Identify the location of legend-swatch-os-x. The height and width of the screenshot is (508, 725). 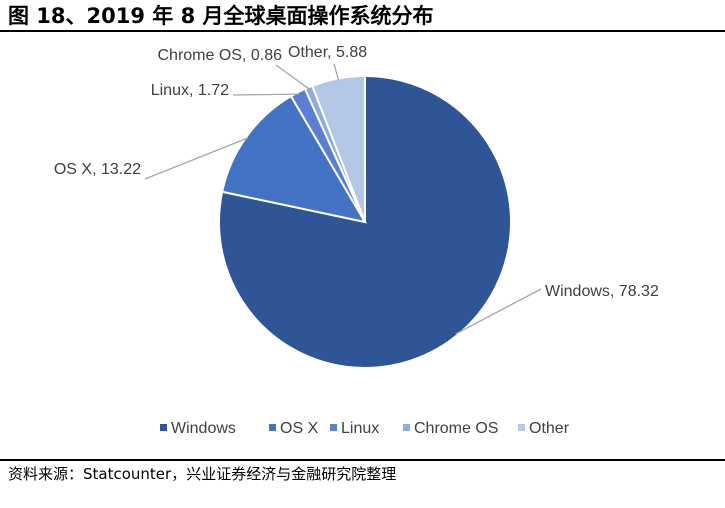
(272, 427).